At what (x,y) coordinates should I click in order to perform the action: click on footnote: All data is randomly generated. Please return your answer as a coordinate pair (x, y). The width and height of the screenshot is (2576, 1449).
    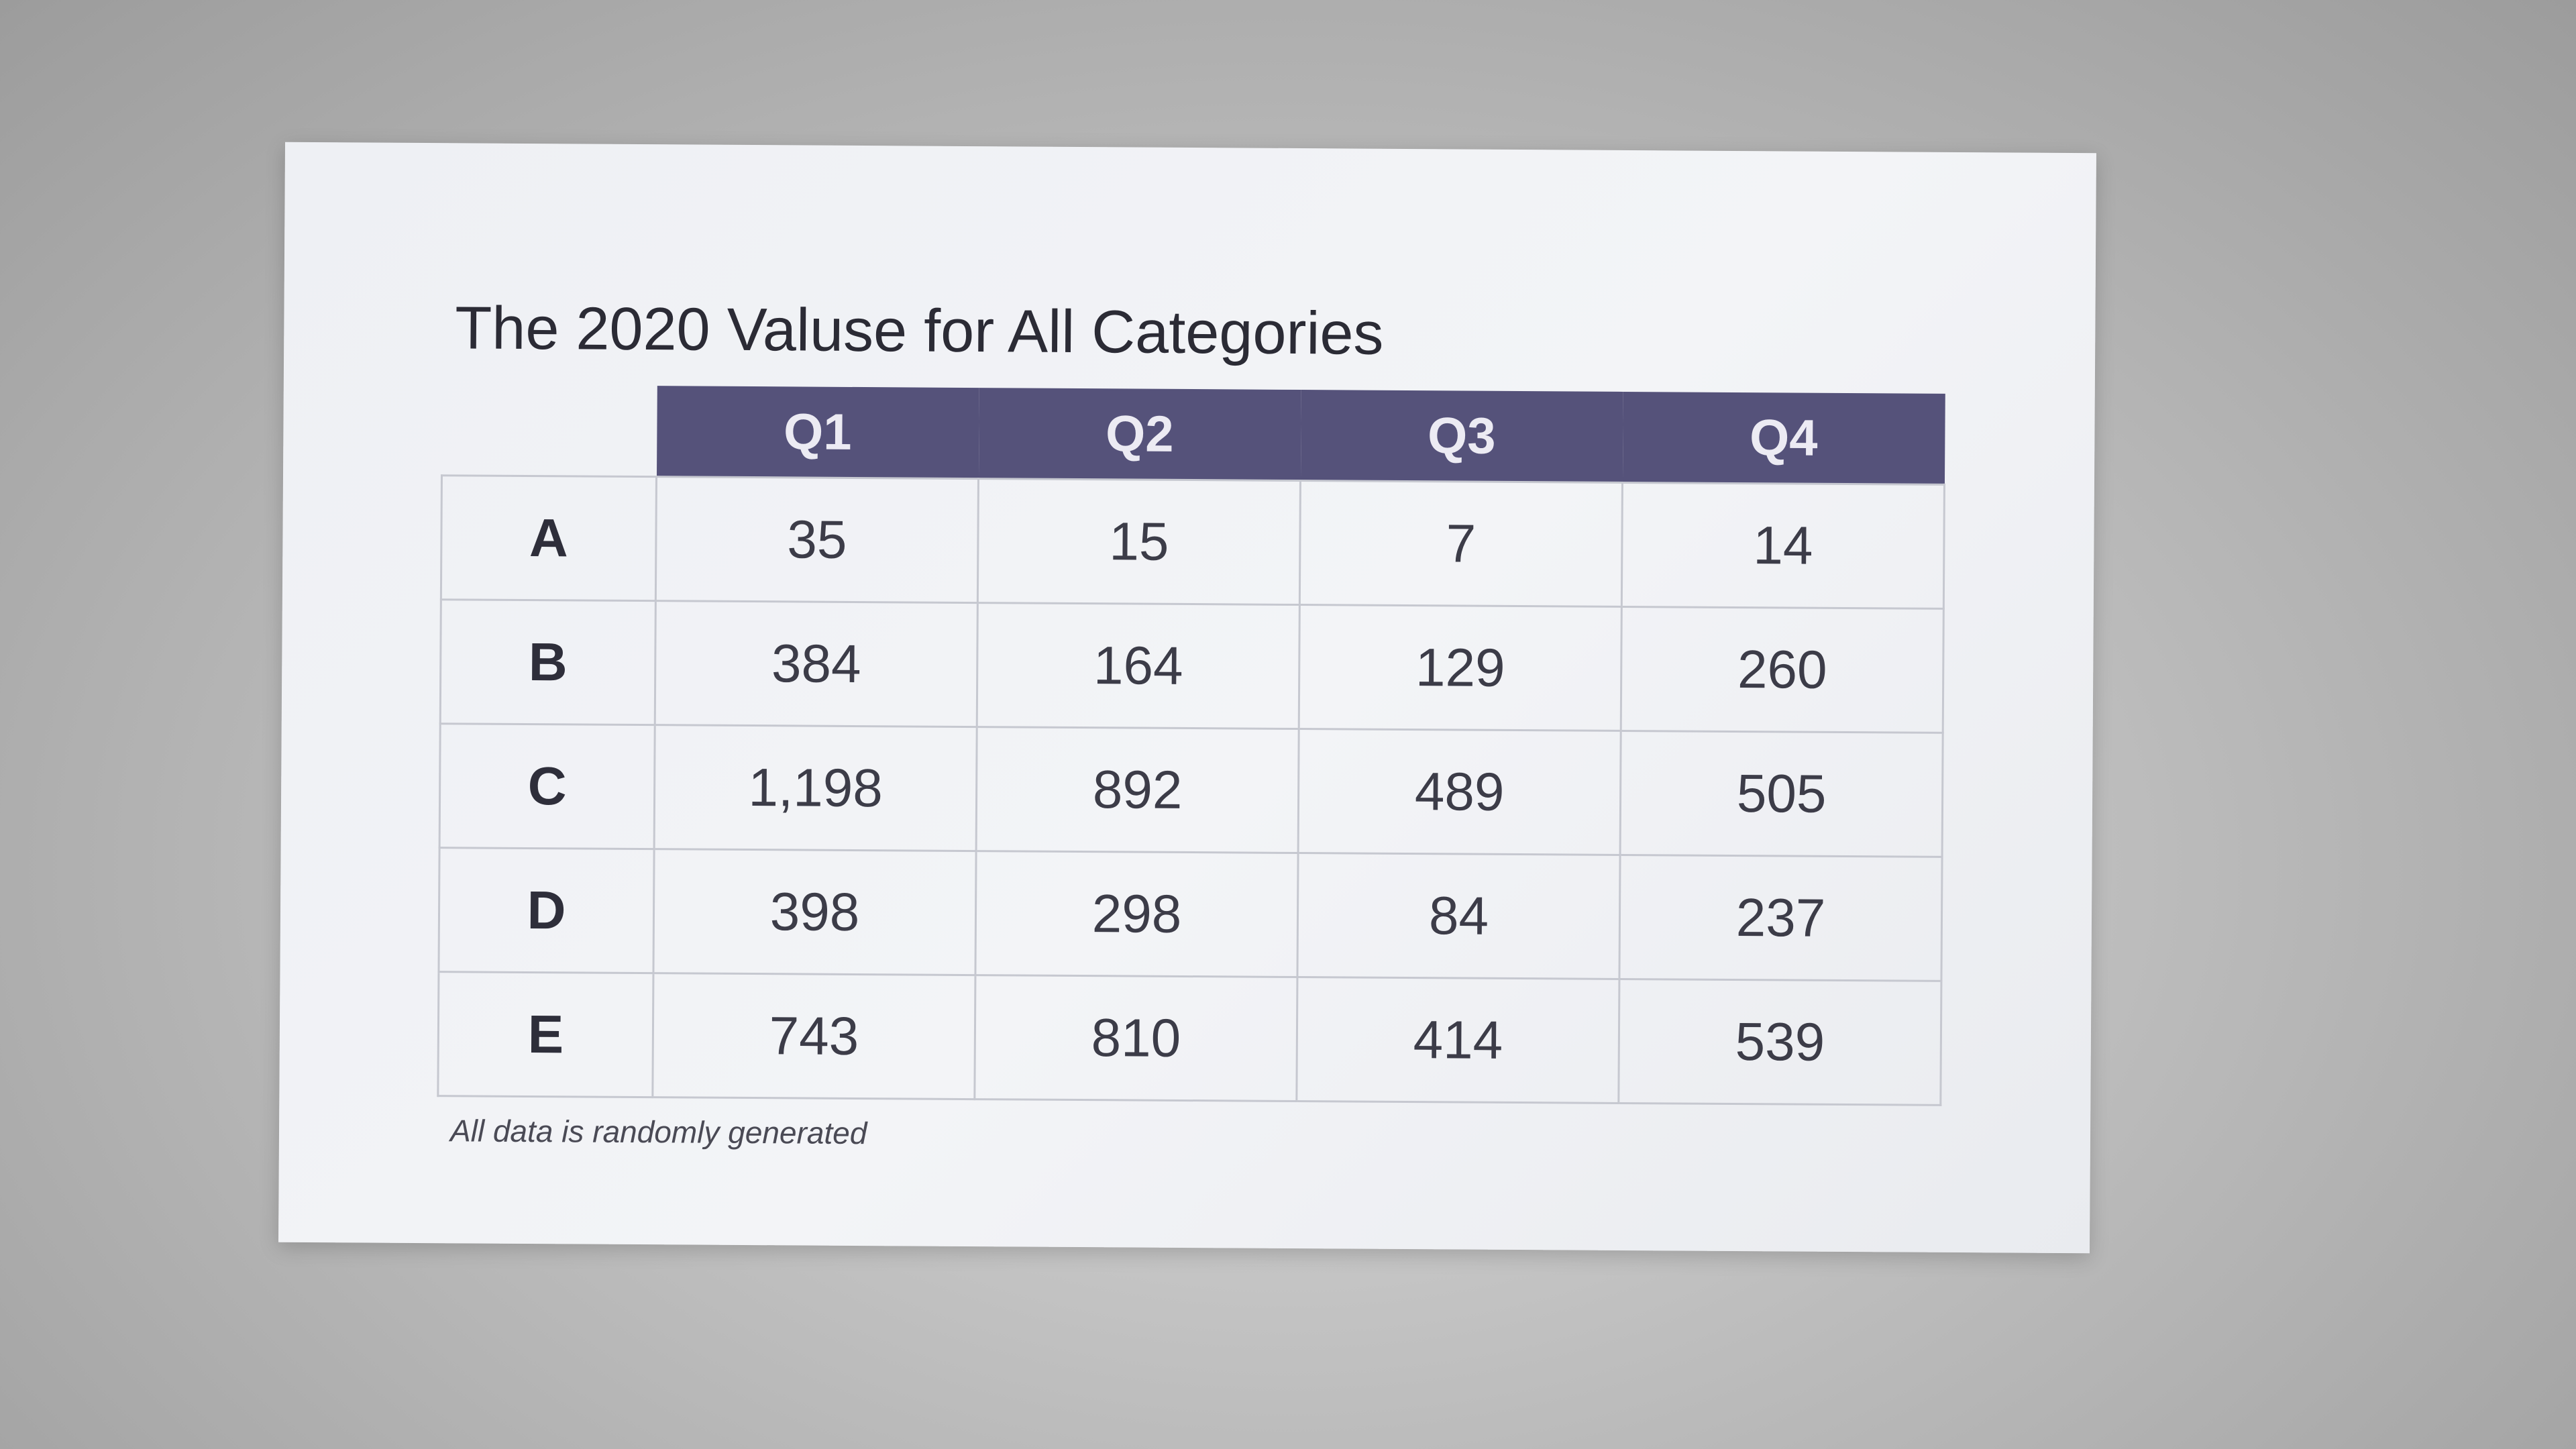
    Looking at the image, I should click on (658, 1132).